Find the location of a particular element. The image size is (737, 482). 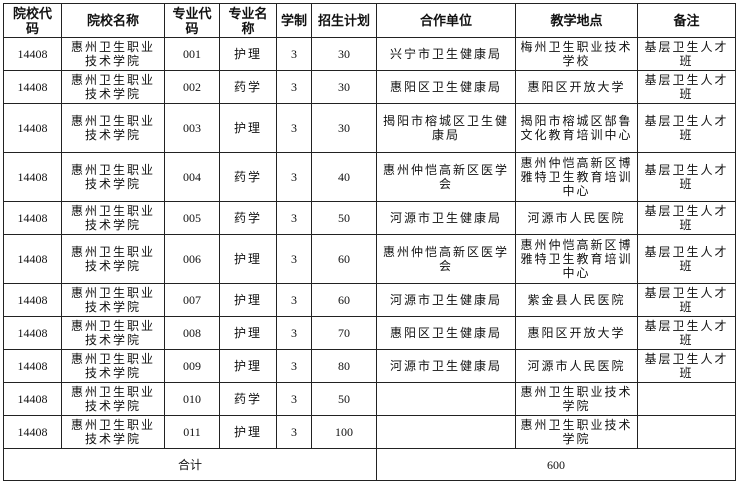

cell-location: 紫金县人民医院 is located at coordinates (576, 300).